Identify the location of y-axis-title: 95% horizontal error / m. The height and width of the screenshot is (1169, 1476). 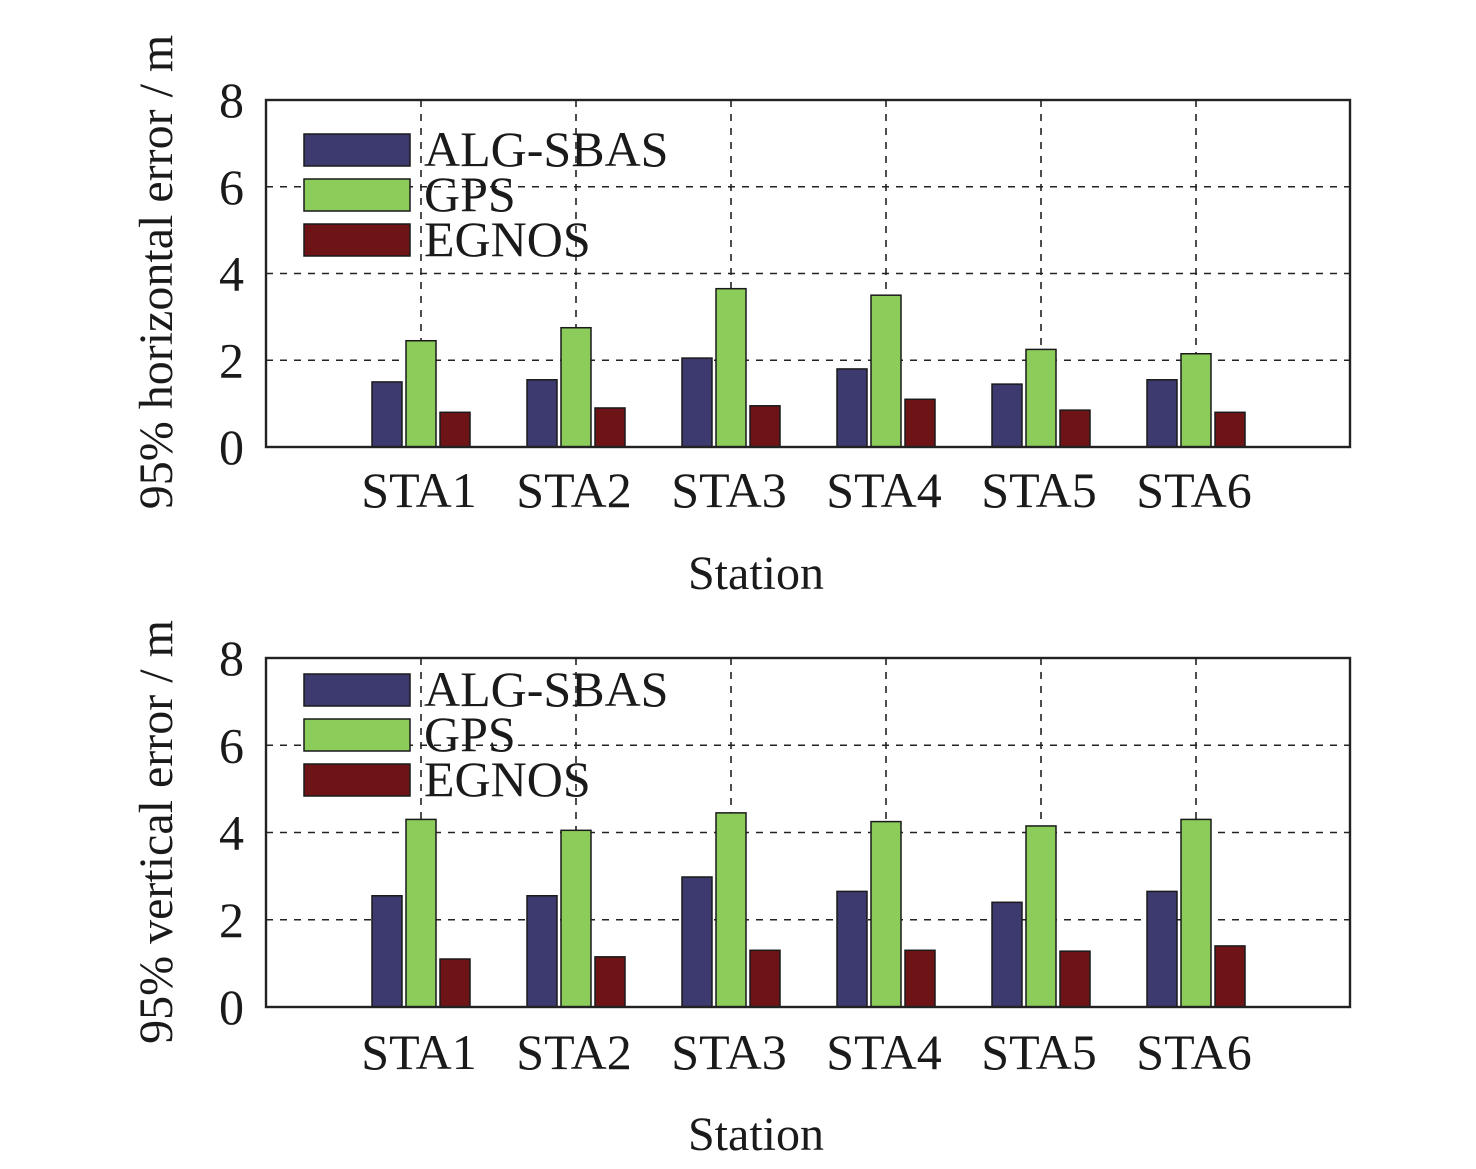
(156, 272).